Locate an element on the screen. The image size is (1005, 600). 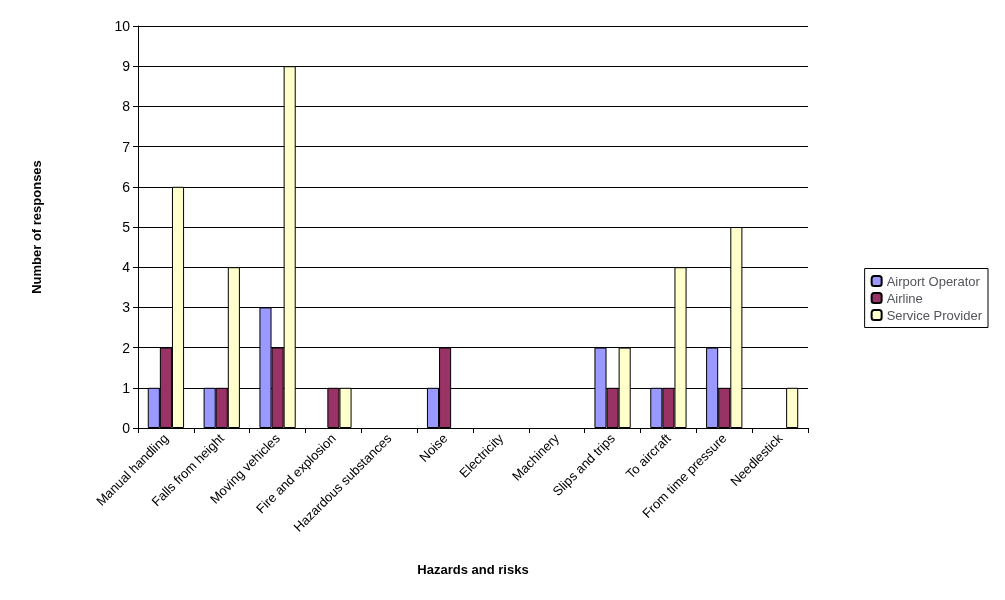
legend-label: Service Provider is located at coordinates (934, 315).